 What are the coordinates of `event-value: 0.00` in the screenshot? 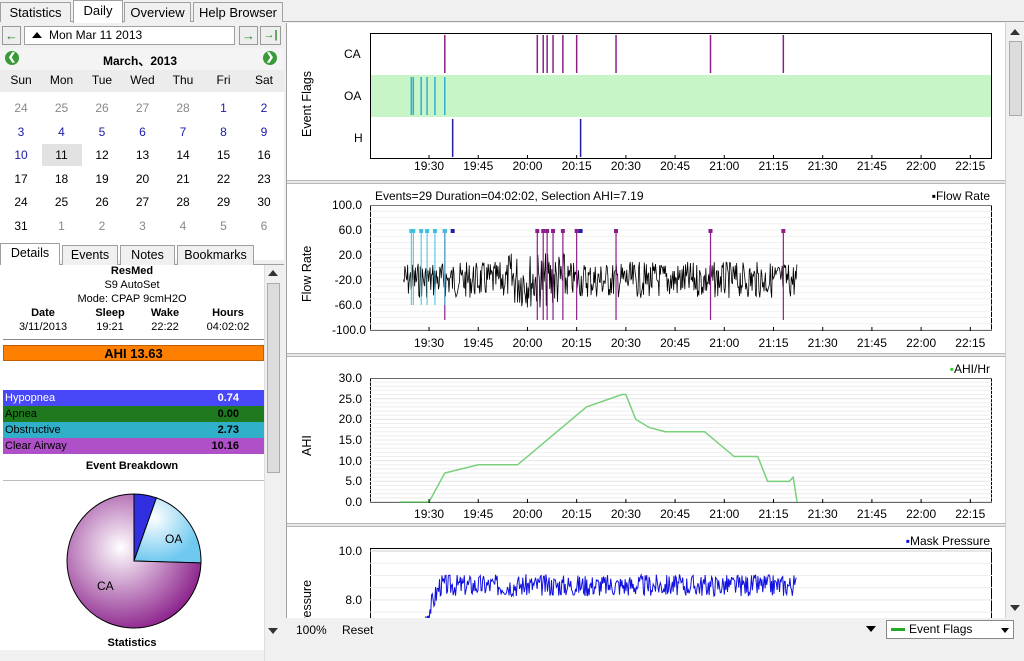 It's located at (228, 414).